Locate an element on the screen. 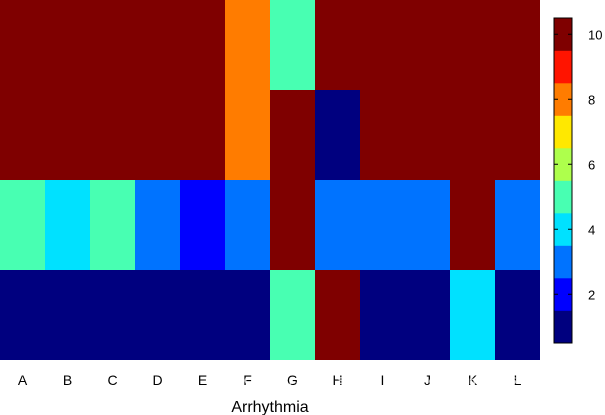 The image size is (605, 415). colorbar-tick-label: 2 is located at coordinates (591, 294).